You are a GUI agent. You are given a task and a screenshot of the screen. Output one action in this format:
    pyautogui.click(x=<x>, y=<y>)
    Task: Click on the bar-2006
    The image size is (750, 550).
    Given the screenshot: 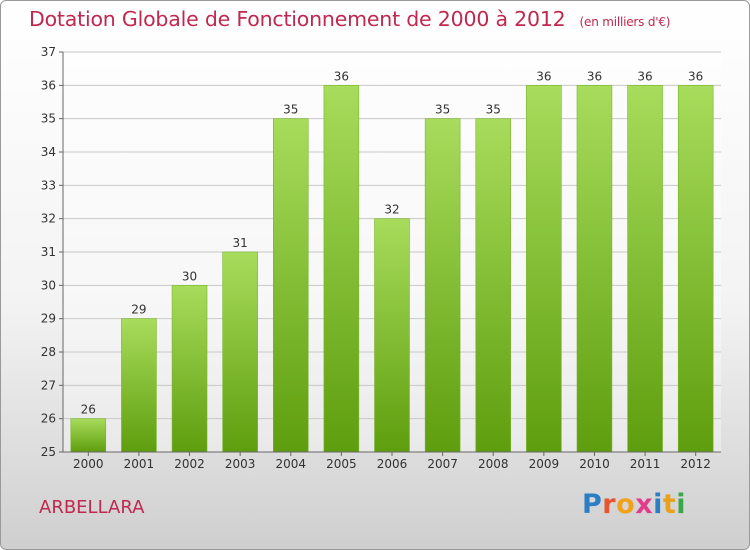 What is the action you would take?
    pyautogui.click(x=392, y=335)
    